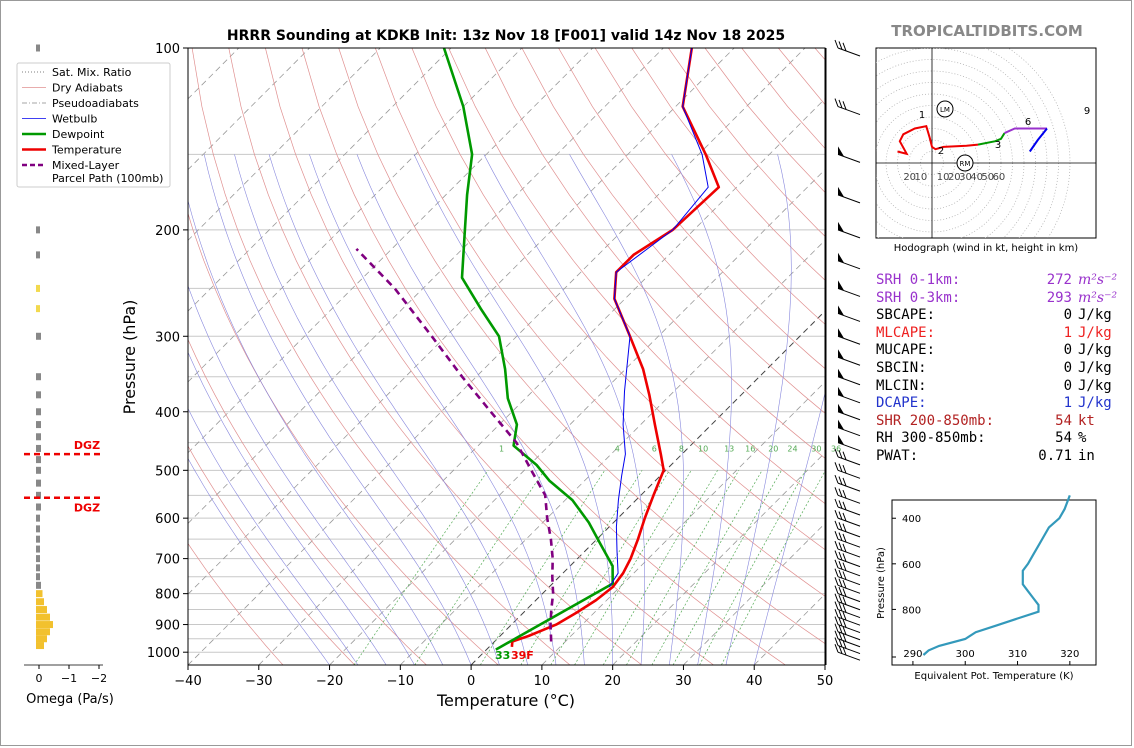 This screenshot has width=1134, height=748. I want to click on omega-xlabel: Omega (Pa/s), so click(70, 699).